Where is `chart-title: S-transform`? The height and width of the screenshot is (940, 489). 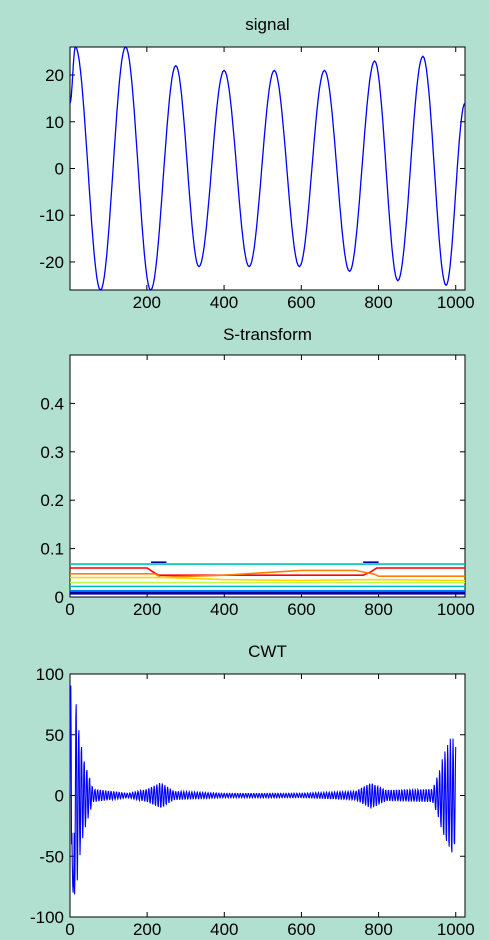 chart-title: S-transform is located at coordinates (267, 334).